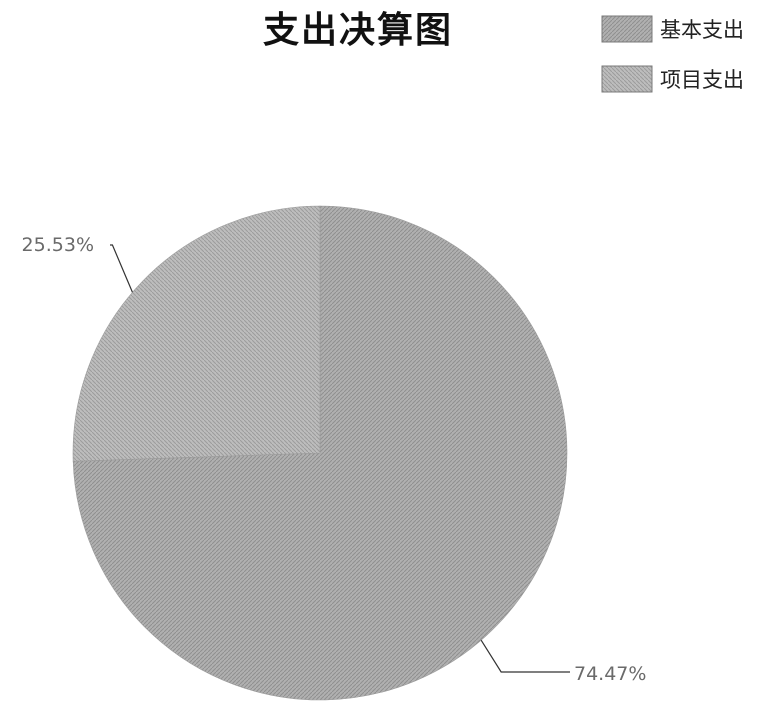 The height and width of the screenshot is (725, 759). I want to click on pie-slice-project, so click(196, 333).